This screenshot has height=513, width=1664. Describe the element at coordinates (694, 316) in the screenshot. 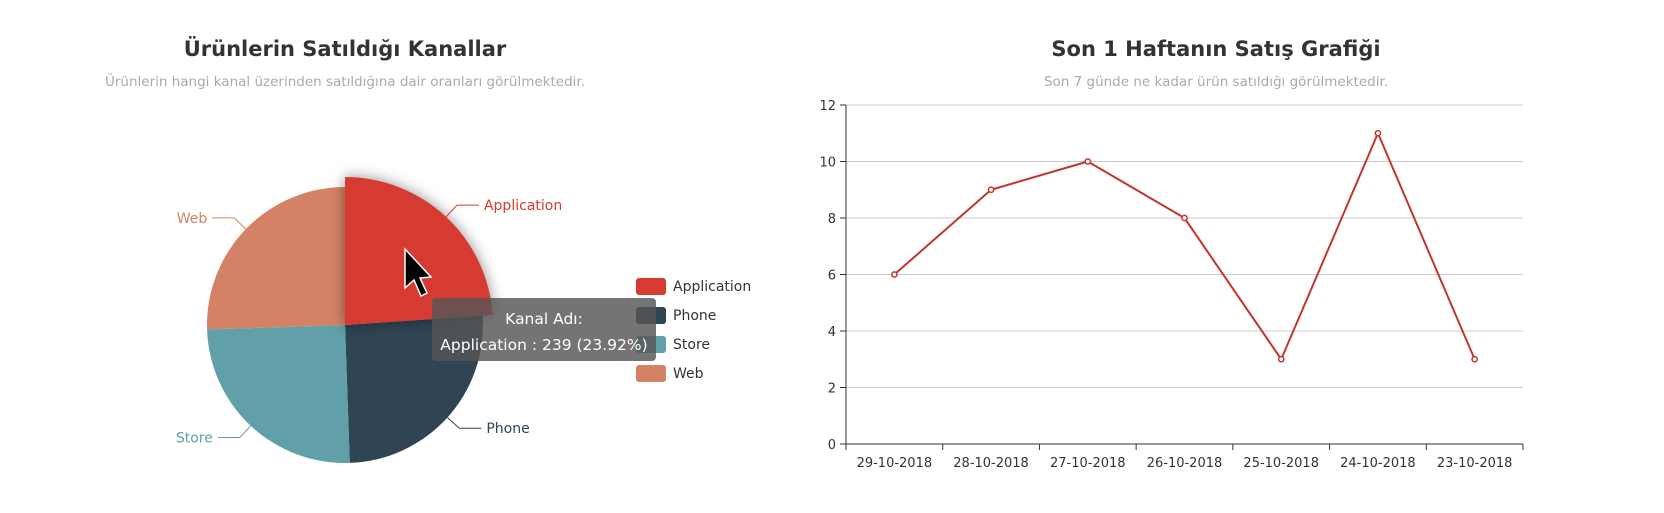

I see `legend-label-phone: Phone` at that location.